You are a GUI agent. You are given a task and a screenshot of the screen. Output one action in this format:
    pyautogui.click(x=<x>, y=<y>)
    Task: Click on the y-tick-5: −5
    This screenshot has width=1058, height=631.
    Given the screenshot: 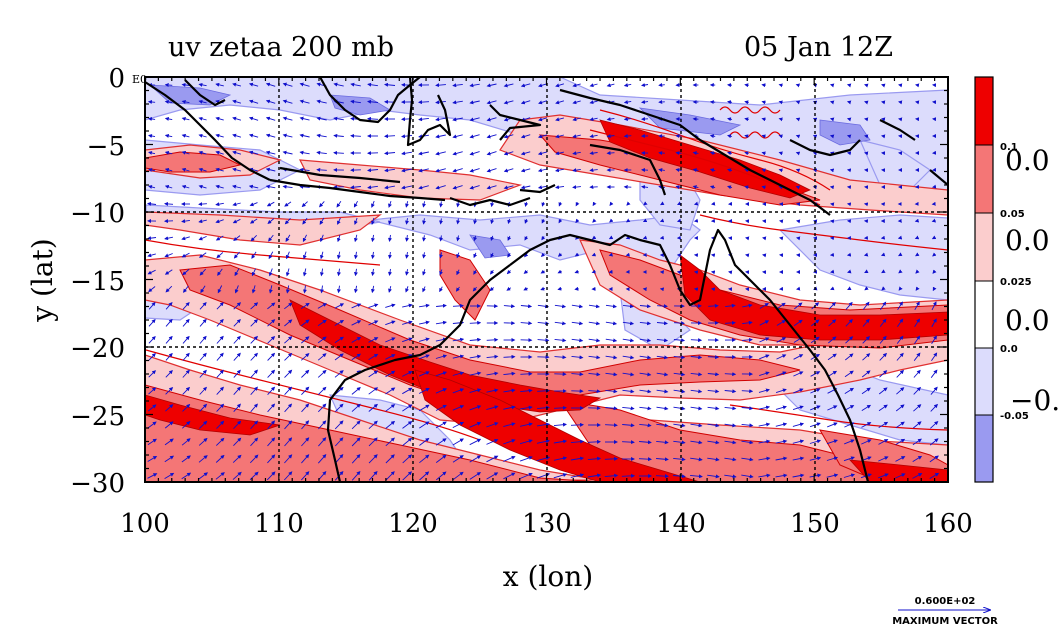 What is the action you would take?
    pyautogui.click(x=106, y=147)
    